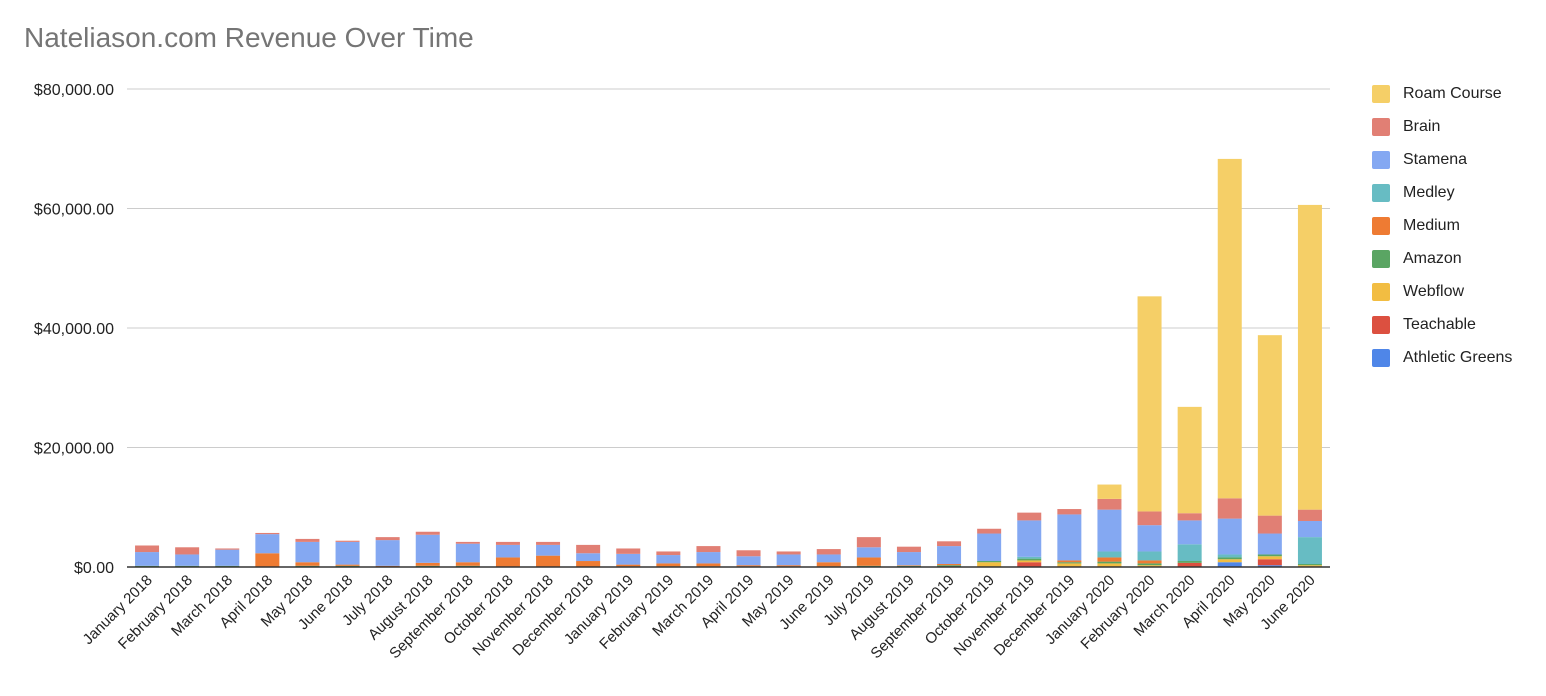  I want to click on y-tick-label: $40,000.00, so click(74, 329).